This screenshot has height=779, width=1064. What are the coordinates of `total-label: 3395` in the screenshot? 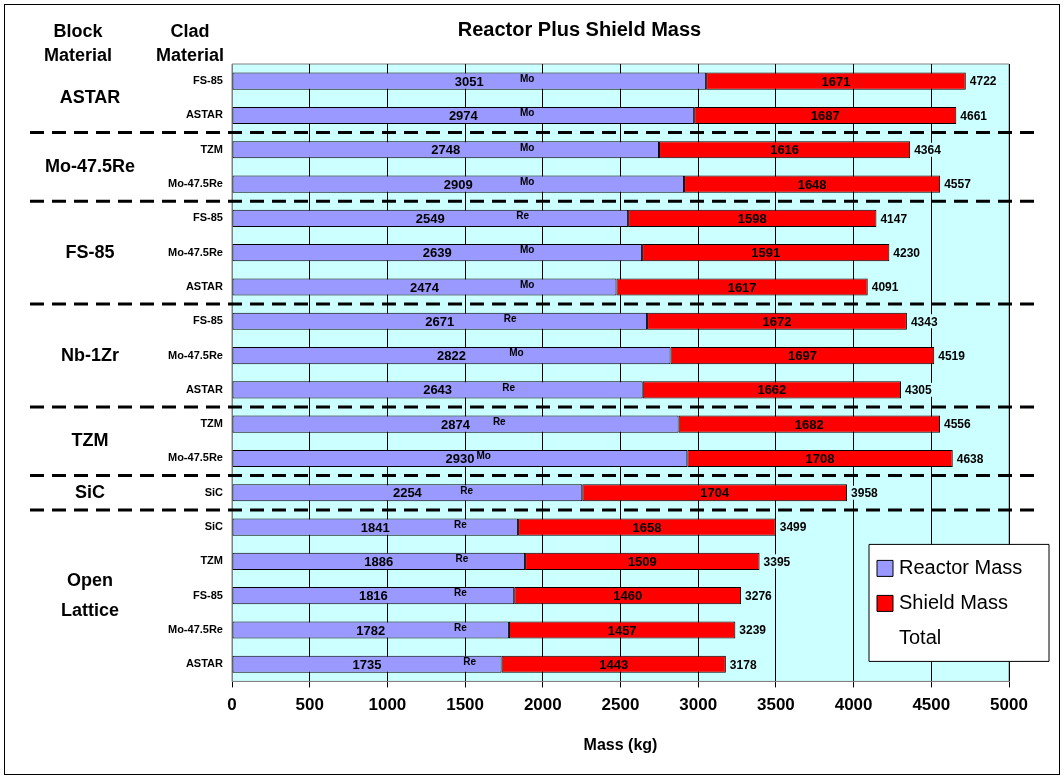 It's located at (777, 561).